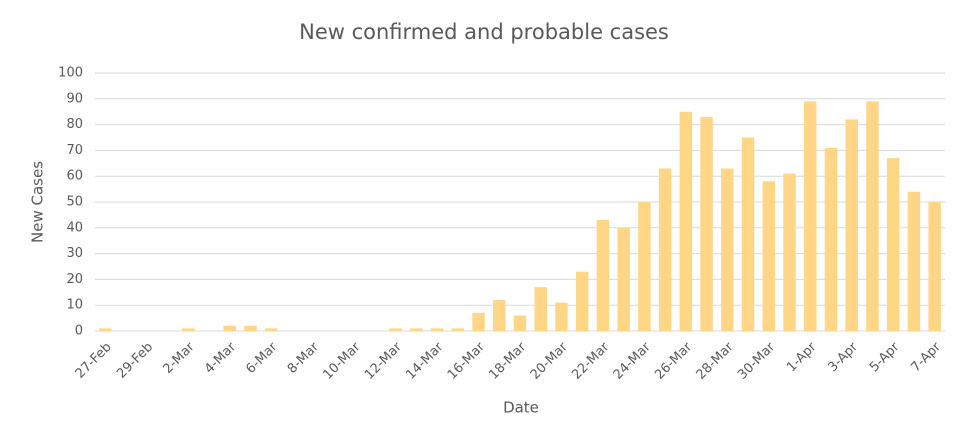 This screenshot has width=969, height=443. I want to click on y-axis-label: New Cases, so click(38, 202).